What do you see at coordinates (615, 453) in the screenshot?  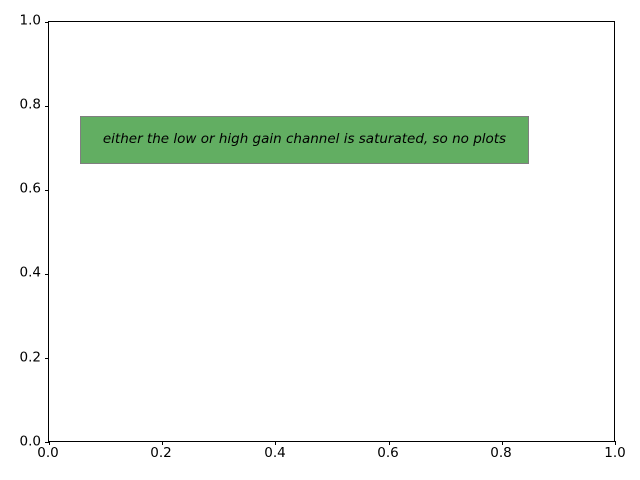 I see `xtick-label: 1.0` at bounding box center [615, 453].